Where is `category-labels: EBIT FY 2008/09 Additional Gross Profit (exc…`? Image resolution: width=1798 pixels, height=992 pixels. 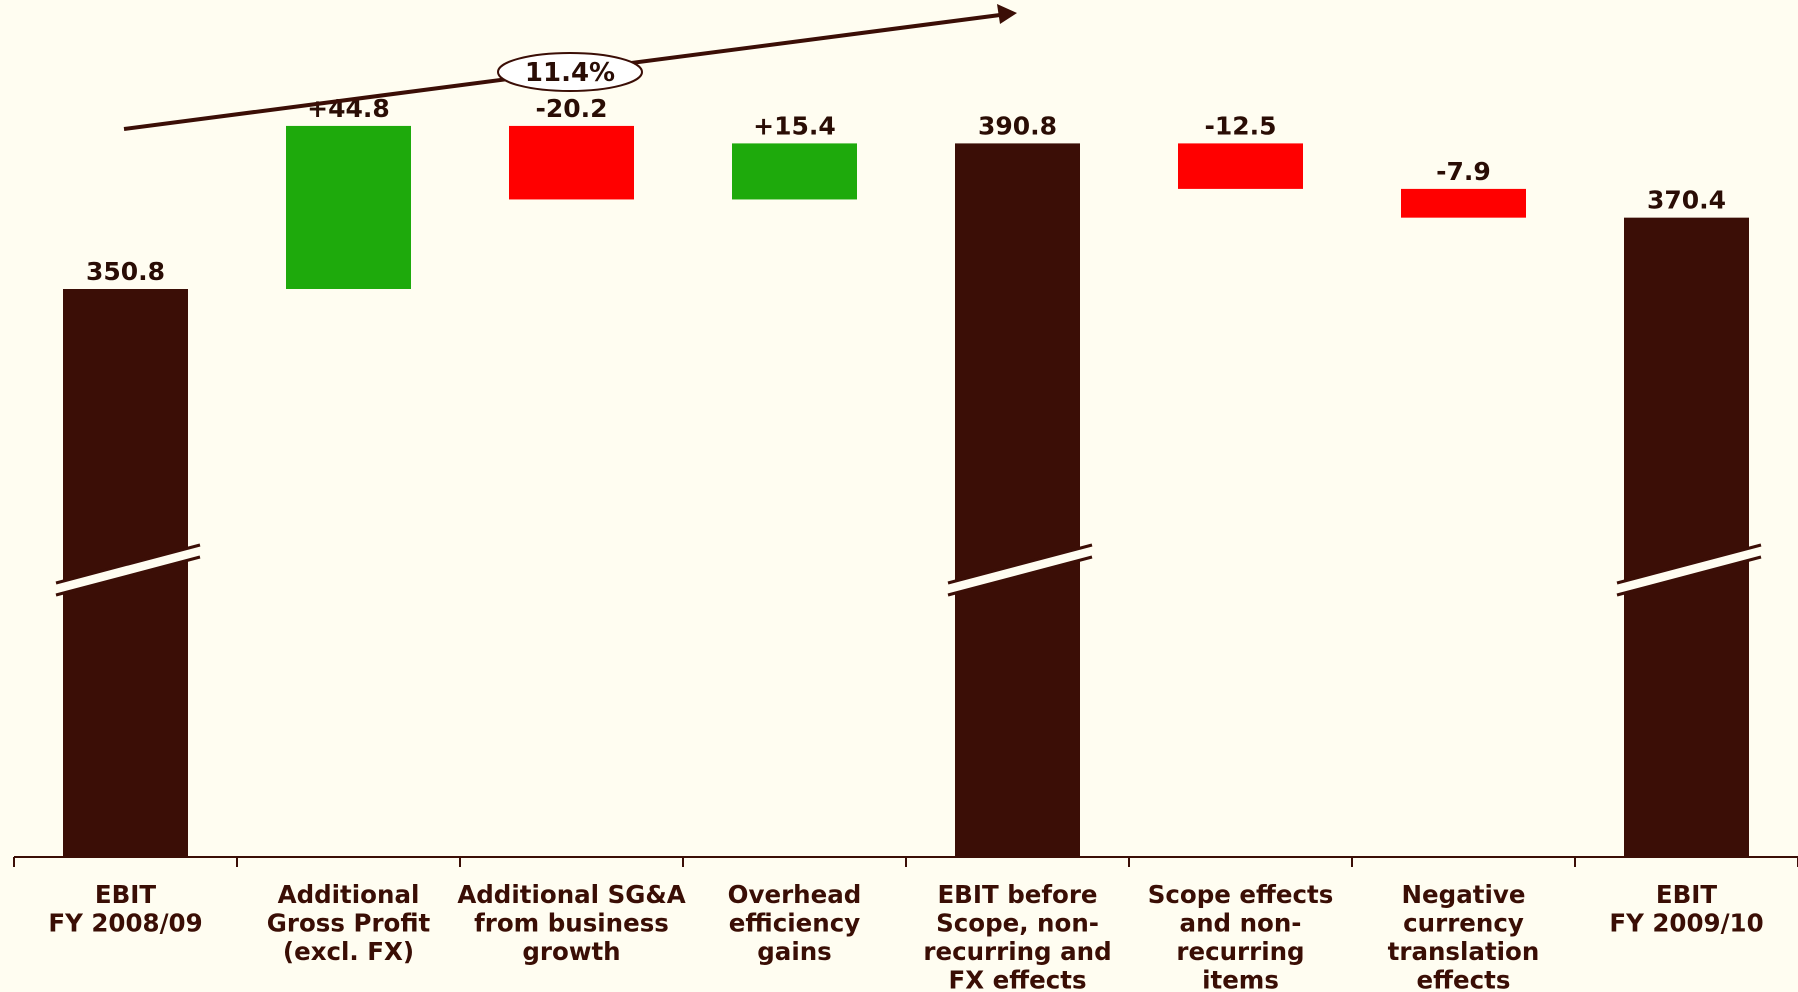
category-labels: EBIT FY 2008/09 Additional Gross Profit (exc… is located at coordinates (905, 936).